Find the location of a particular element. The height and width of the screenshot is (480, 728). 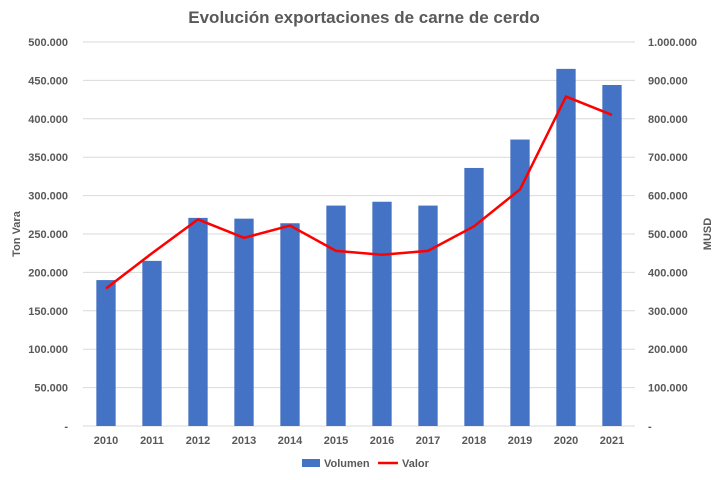

x-tick-label: 2014 is located at coordinates (290, 441).